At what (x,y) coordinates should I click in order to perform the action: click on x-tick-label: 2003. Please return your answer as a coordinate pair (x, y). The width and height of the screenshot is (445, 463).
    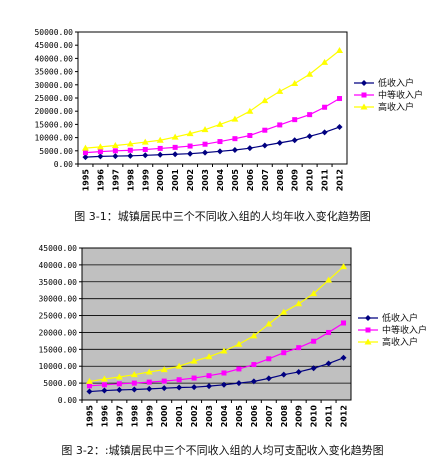
    Looking at the image, I should click on (209, 416).